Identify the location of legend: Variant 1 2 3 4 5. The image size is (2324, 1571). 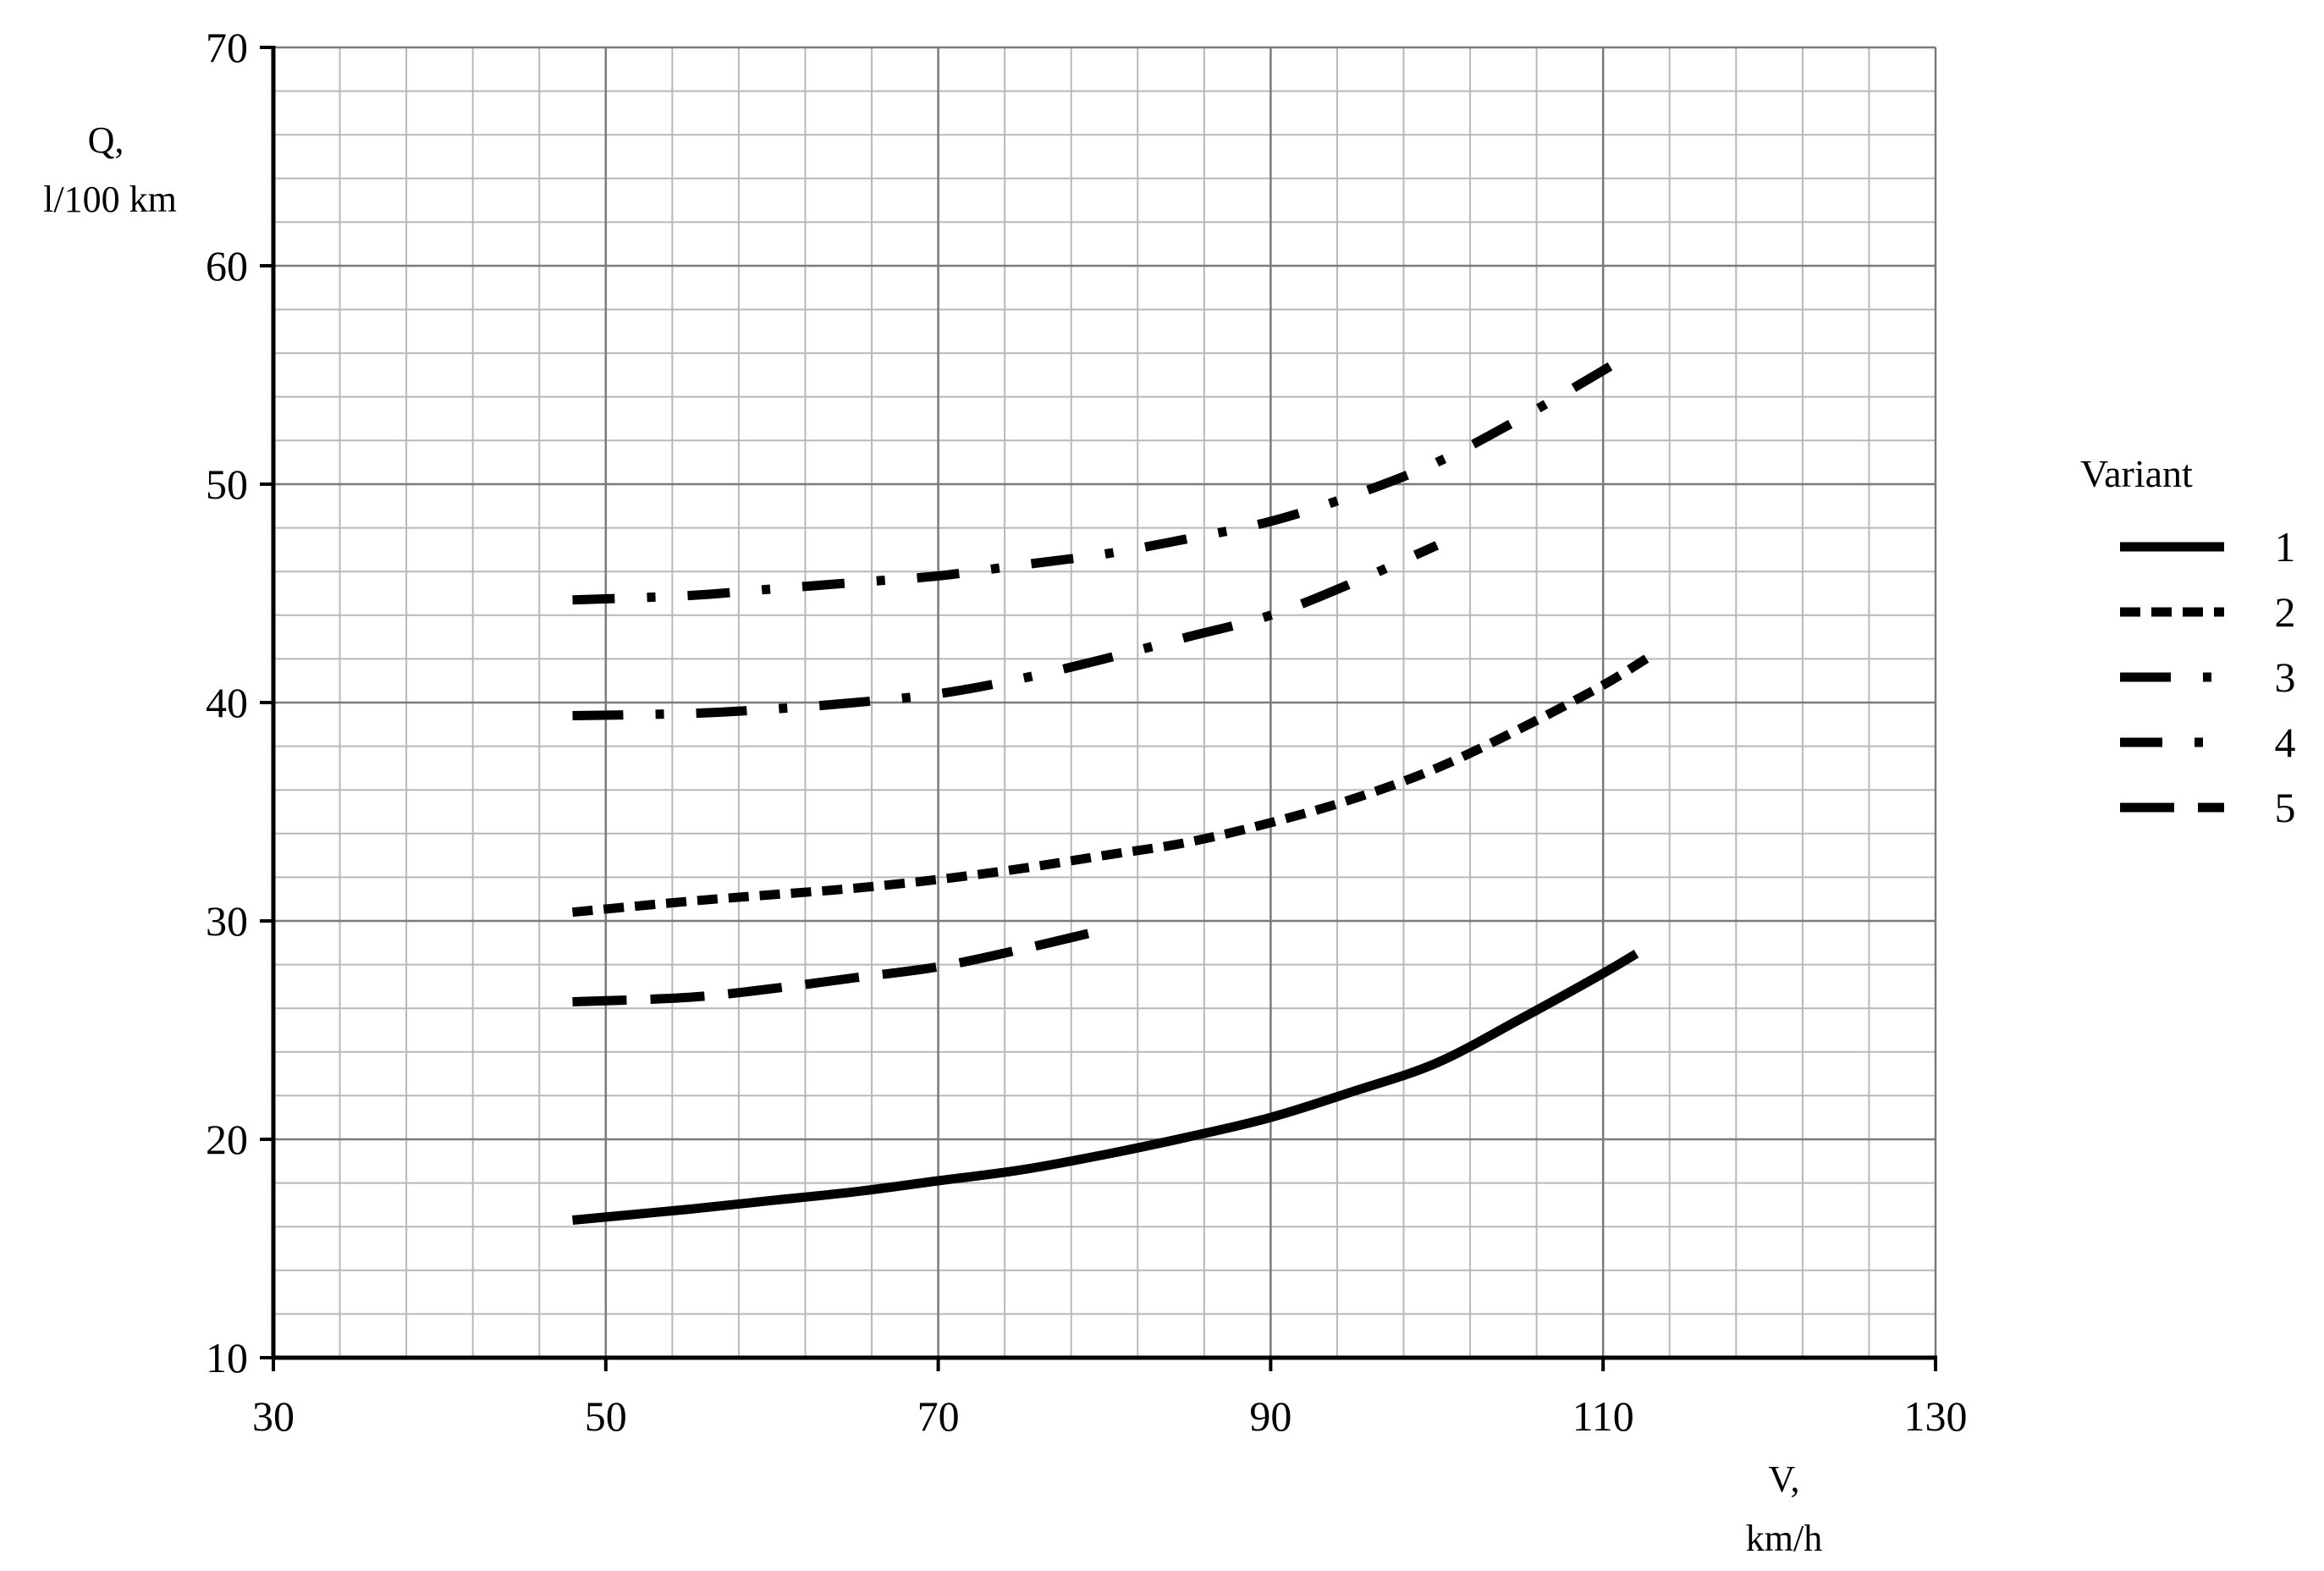
(2188, 641).